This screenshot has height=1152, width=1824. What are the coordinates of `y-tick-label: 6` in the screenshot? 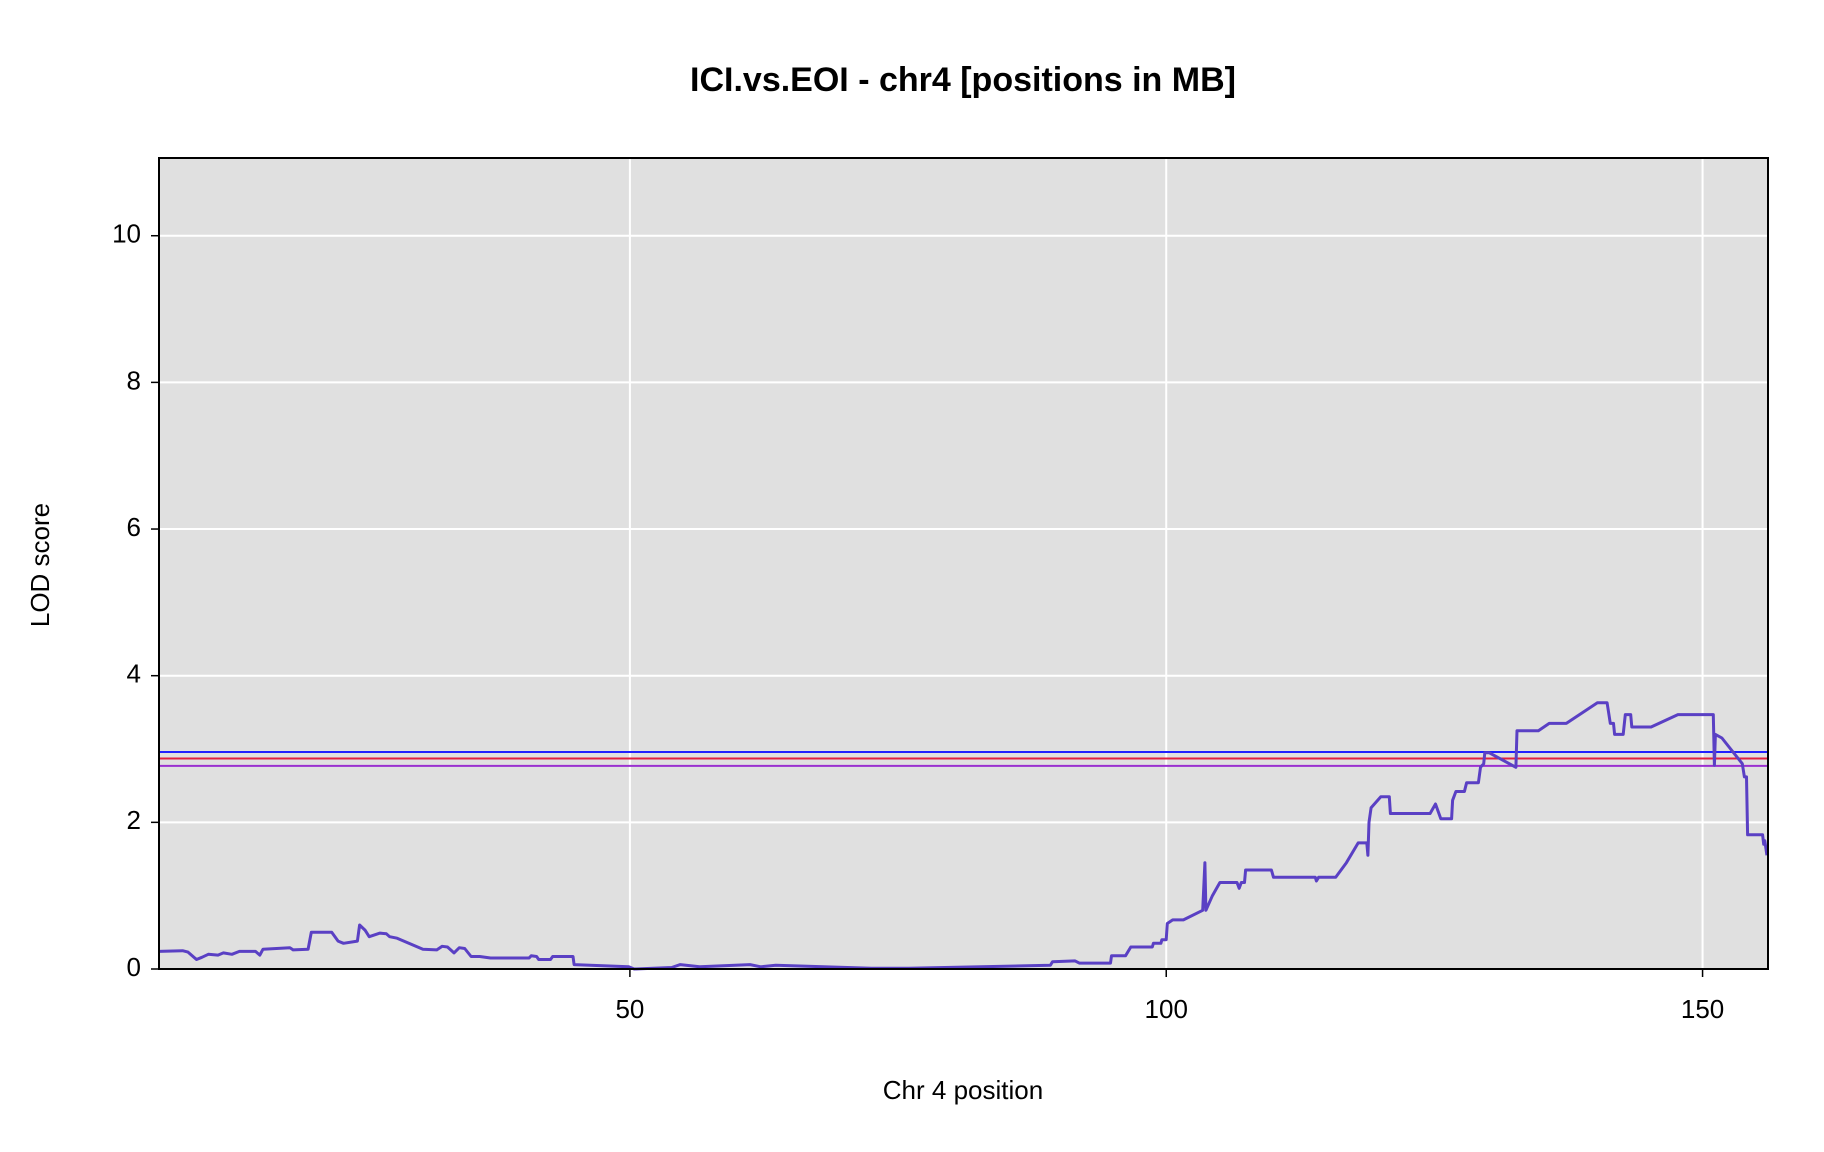 It's located at (134, 527).